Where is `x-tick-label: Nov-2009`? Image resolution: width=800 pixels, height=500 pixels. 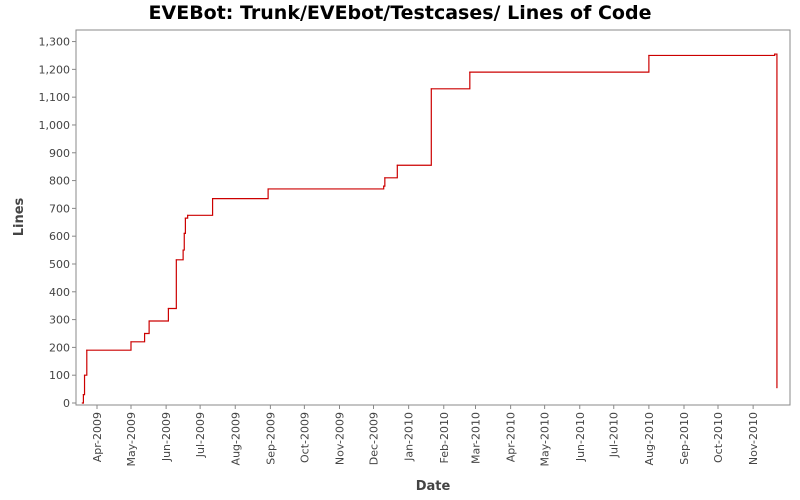
x-tick-label: Nov-2009 is located at coordinates (340, 438).